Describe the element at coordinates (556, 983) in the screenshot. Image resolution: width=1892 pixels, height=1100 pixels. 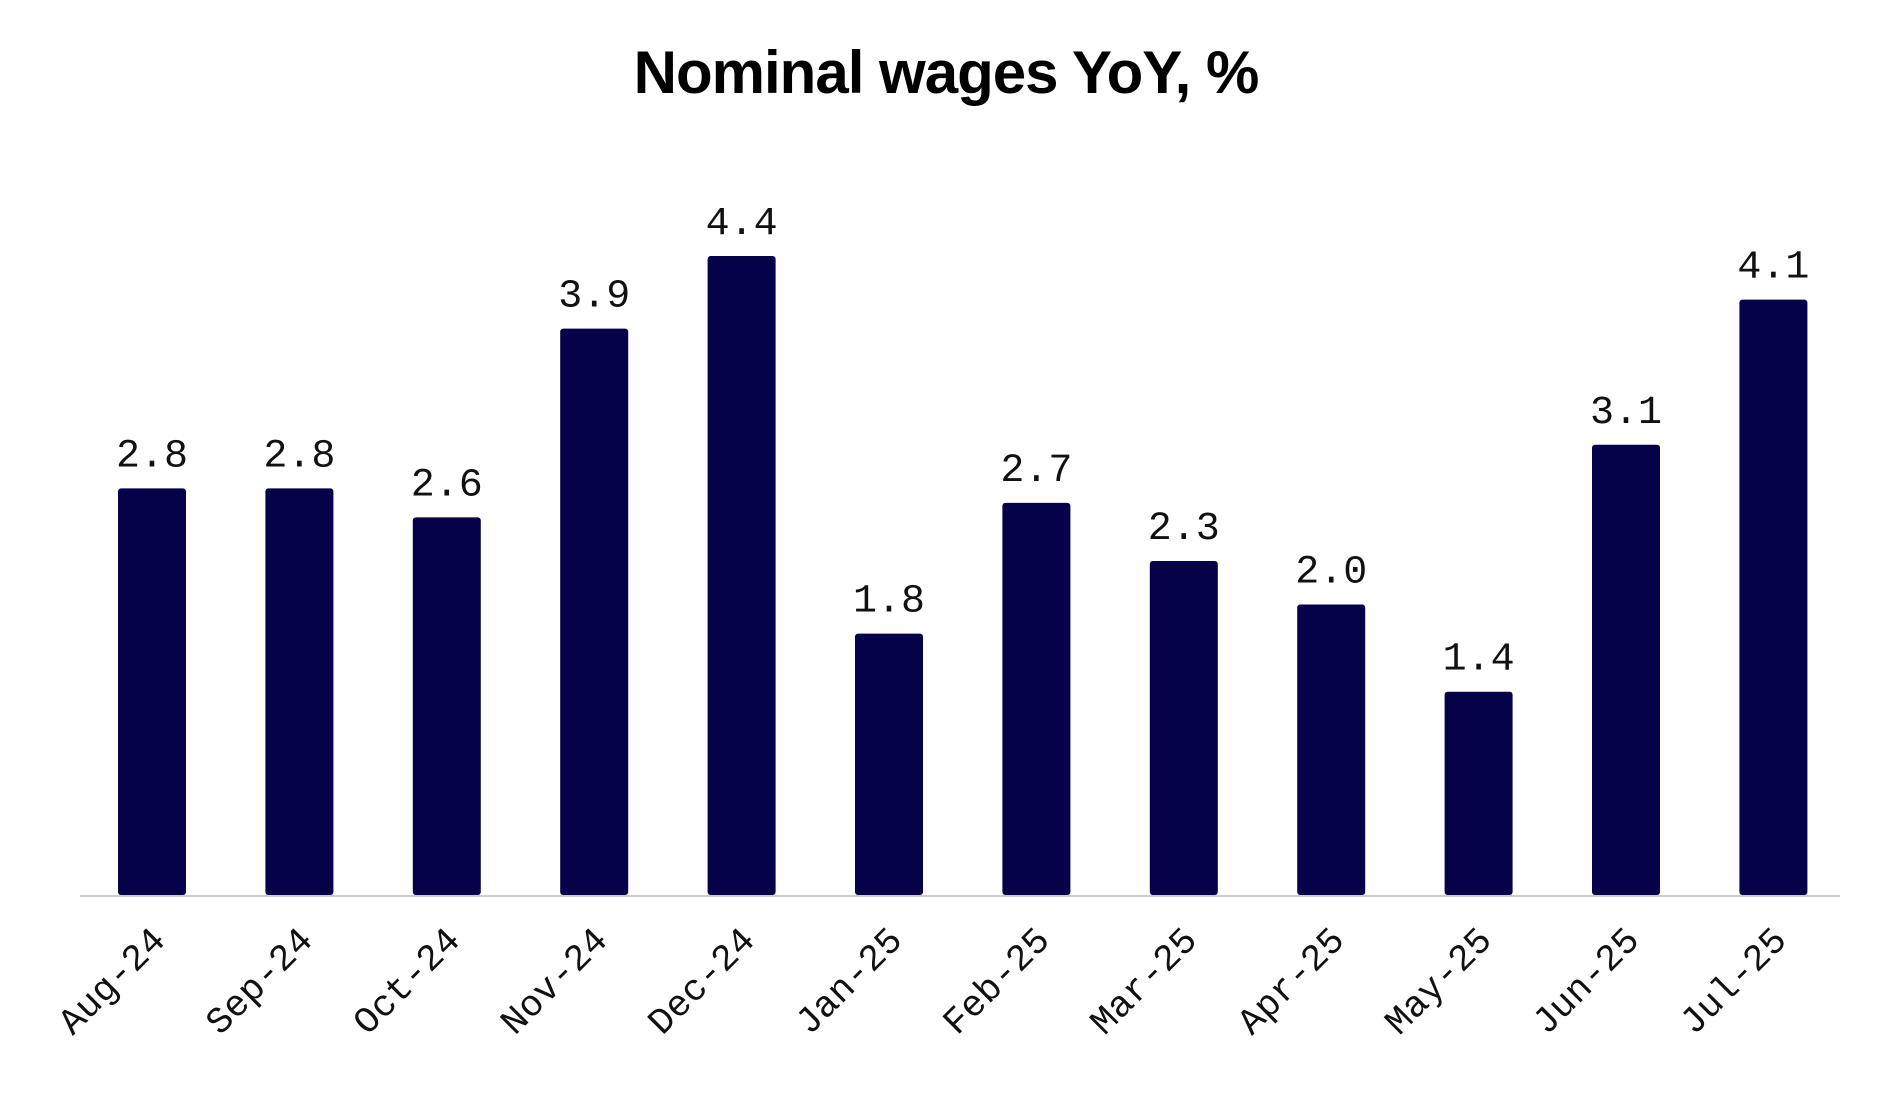
I see `x-tick-label-nov-24: Nov-24` at that location.